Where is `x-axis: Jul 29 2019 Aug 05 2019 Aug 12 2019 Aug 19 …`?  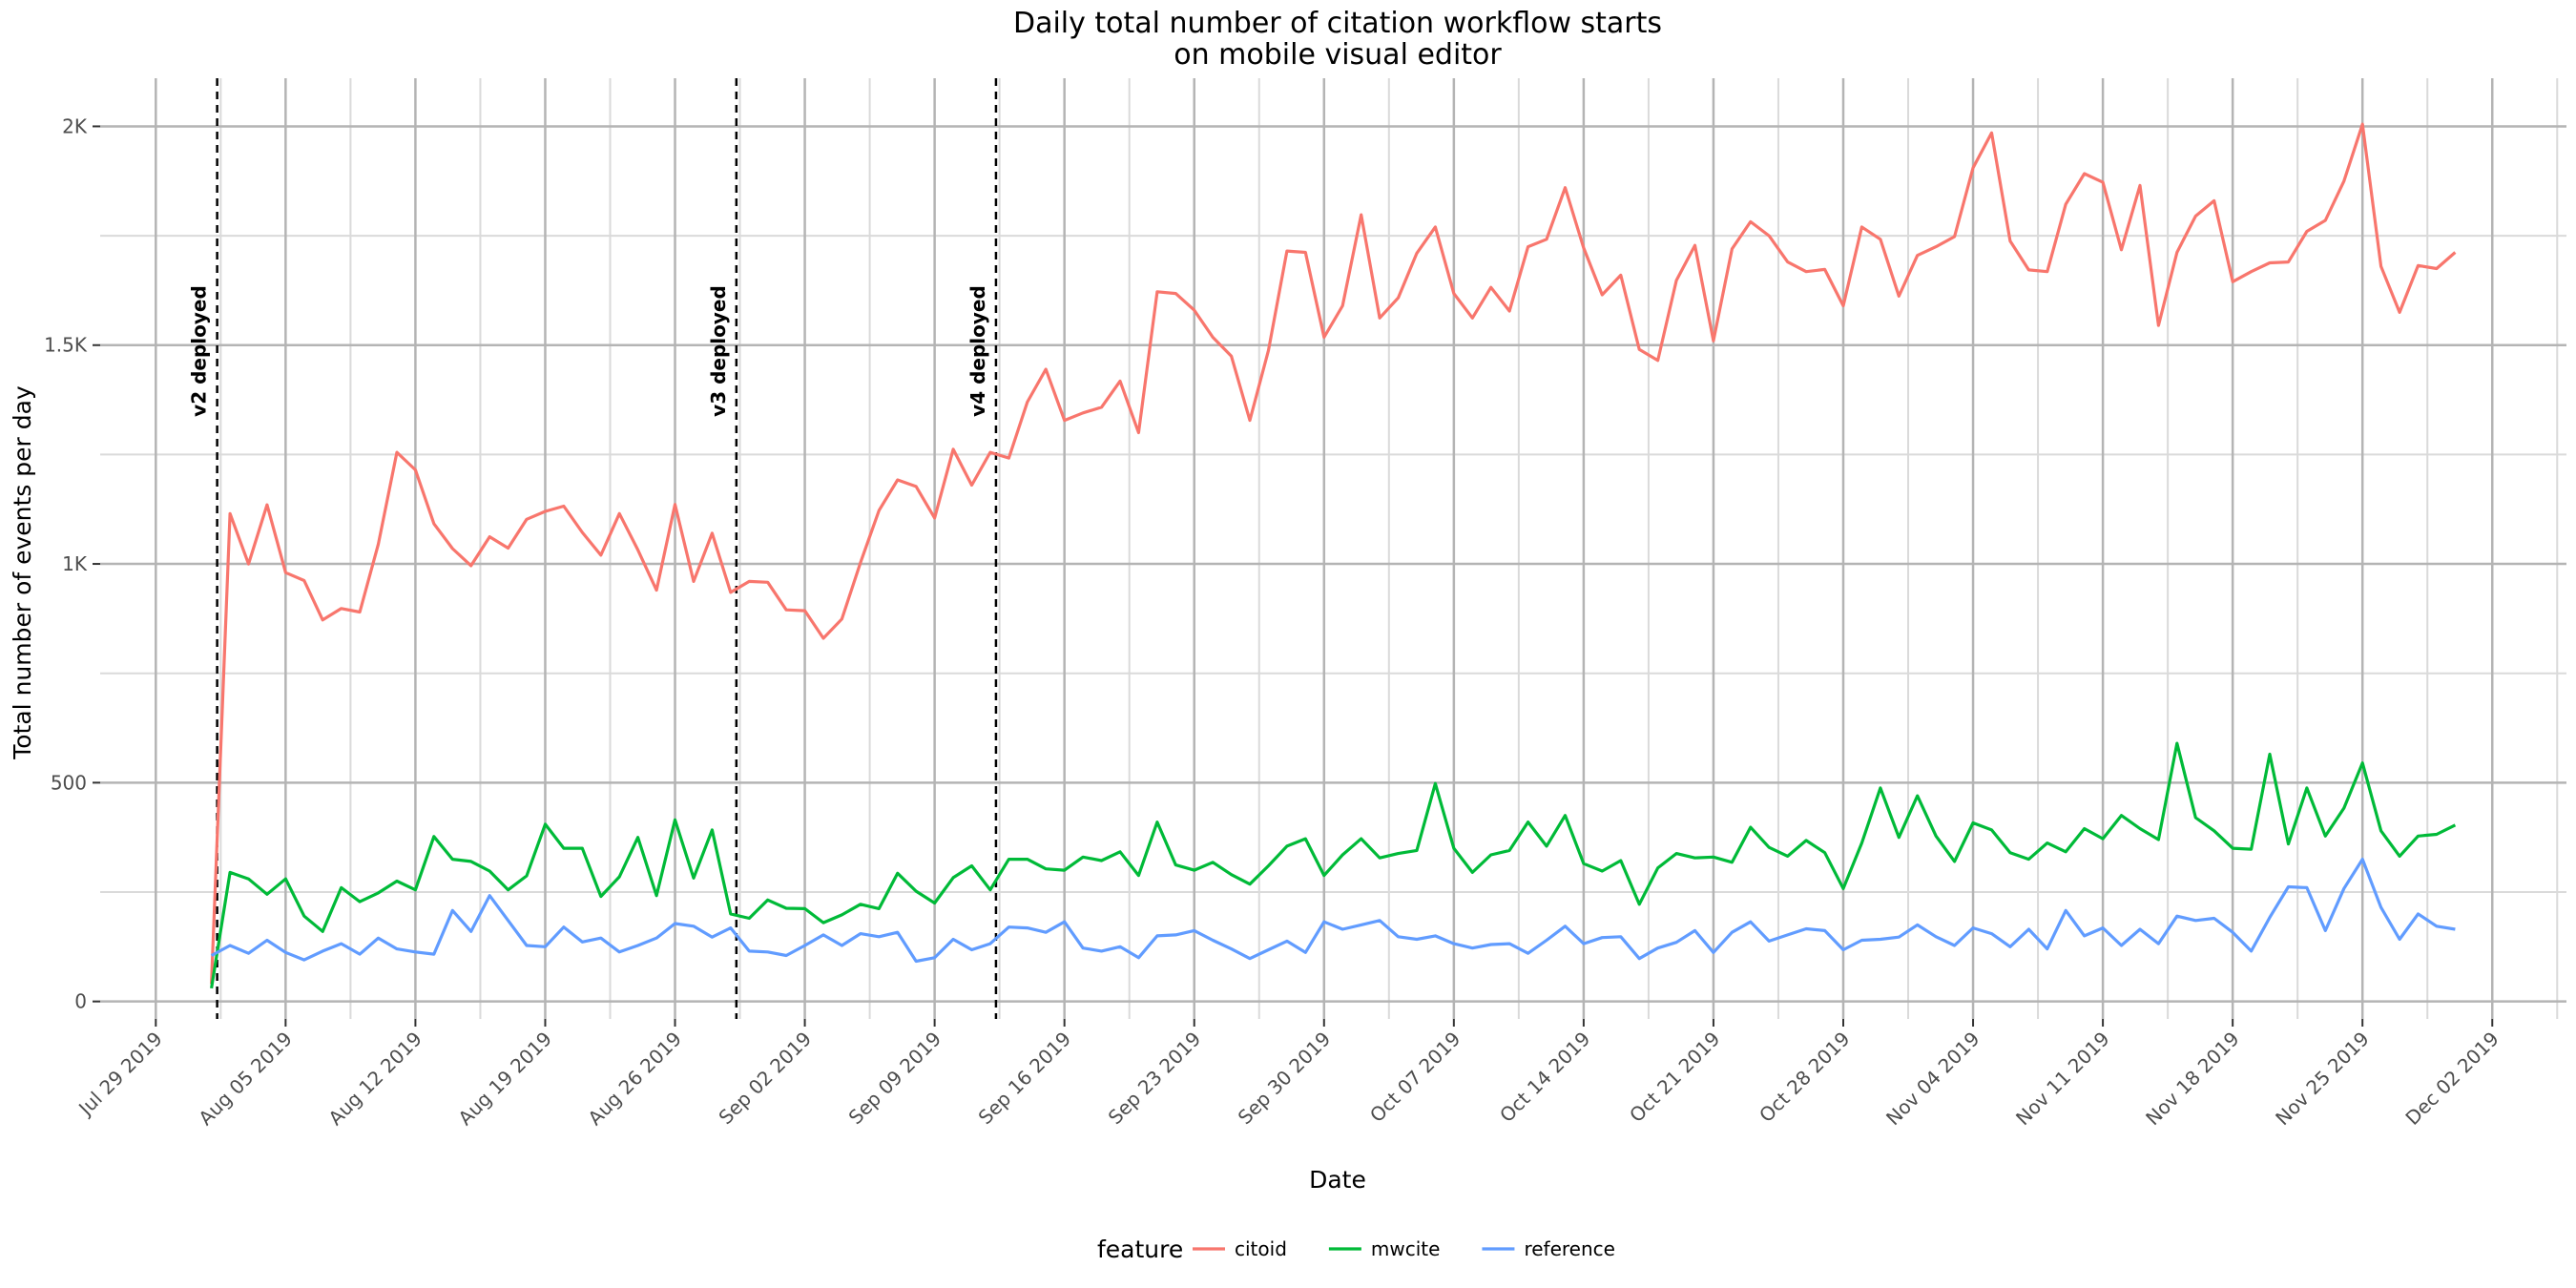
x-axis: Jul 29 2019 Aug 05 2019 Aug 12 2019 Aug 19 … is located at coordinates (1288, 1074).